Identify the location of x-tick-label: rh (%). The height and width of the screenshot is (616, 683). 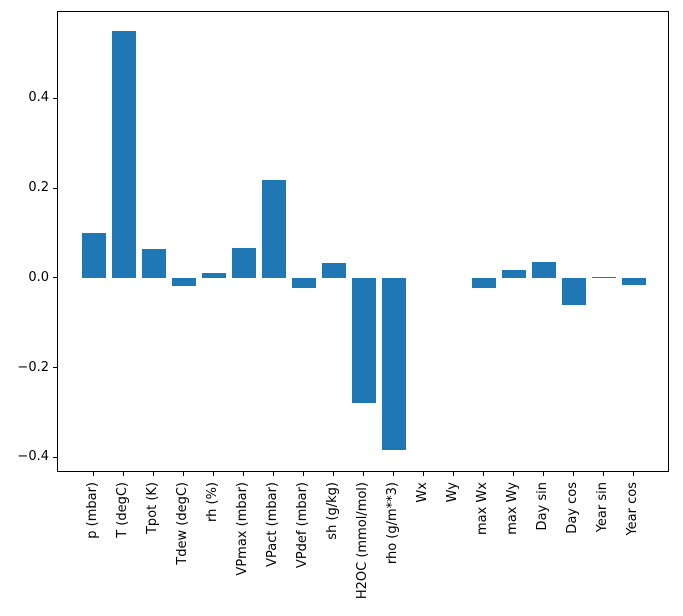
(212, 502).